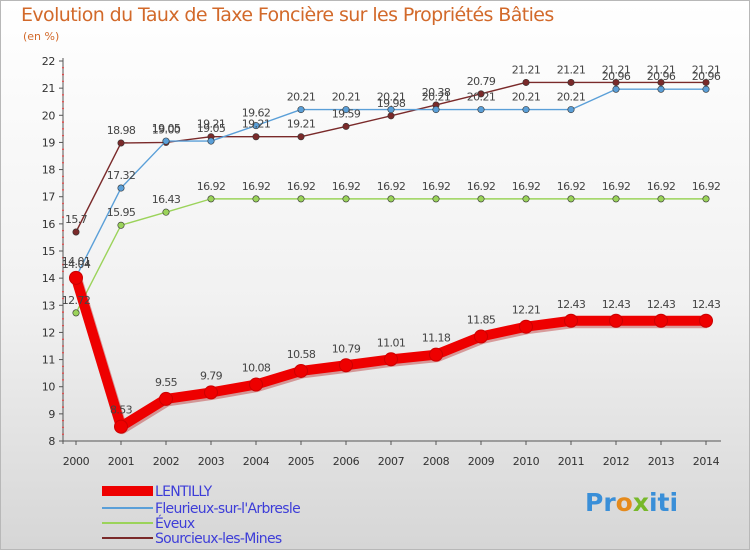 The image size is (750, 550). I want to click on data-label: 18.98, so click(121, 130).